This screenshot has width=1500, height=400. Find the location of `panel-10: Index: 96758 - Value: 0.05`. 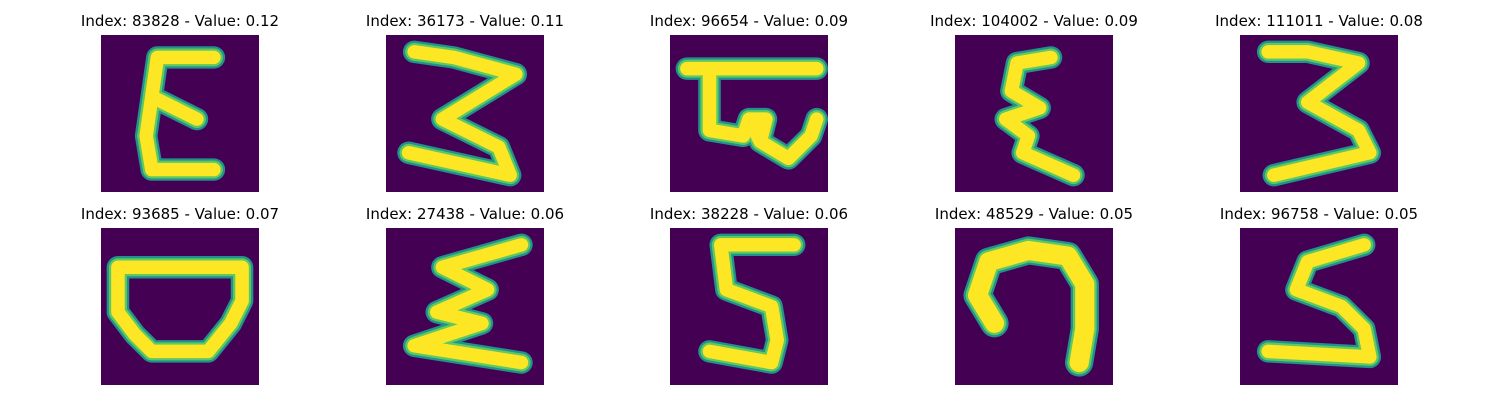

panel-10: Index: 96758 - Value: 0.05 is located at coordinates (1319, 294).